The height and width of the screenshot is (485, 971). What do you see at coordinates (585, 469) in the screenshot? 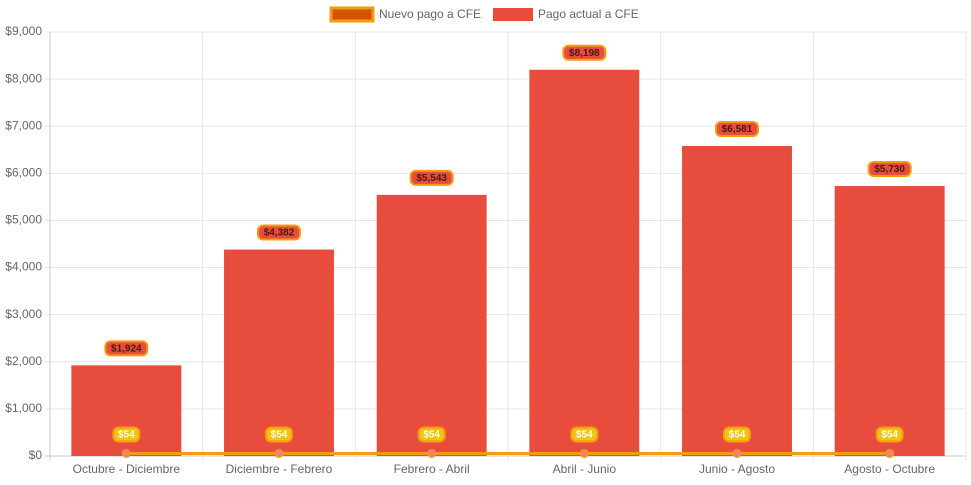
I see `x-tick-label: Abril - Junio` at bounding box center [585, 469].